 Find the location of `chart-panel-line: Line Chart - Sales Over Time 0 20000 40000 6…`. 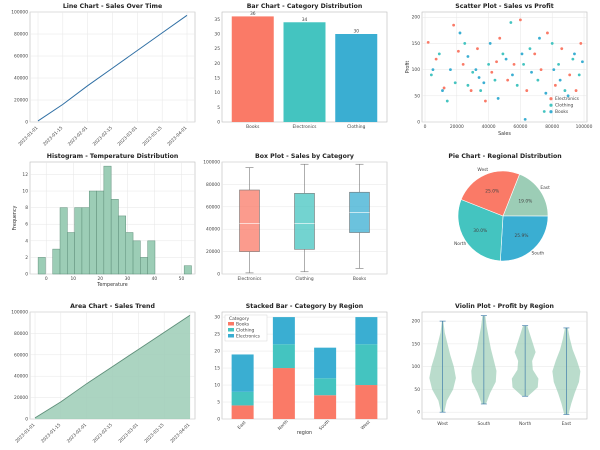

chart-panel-line: Line Chart - Sales Over Time 0 20000 40000 6… is located at coordinates (103, 75).